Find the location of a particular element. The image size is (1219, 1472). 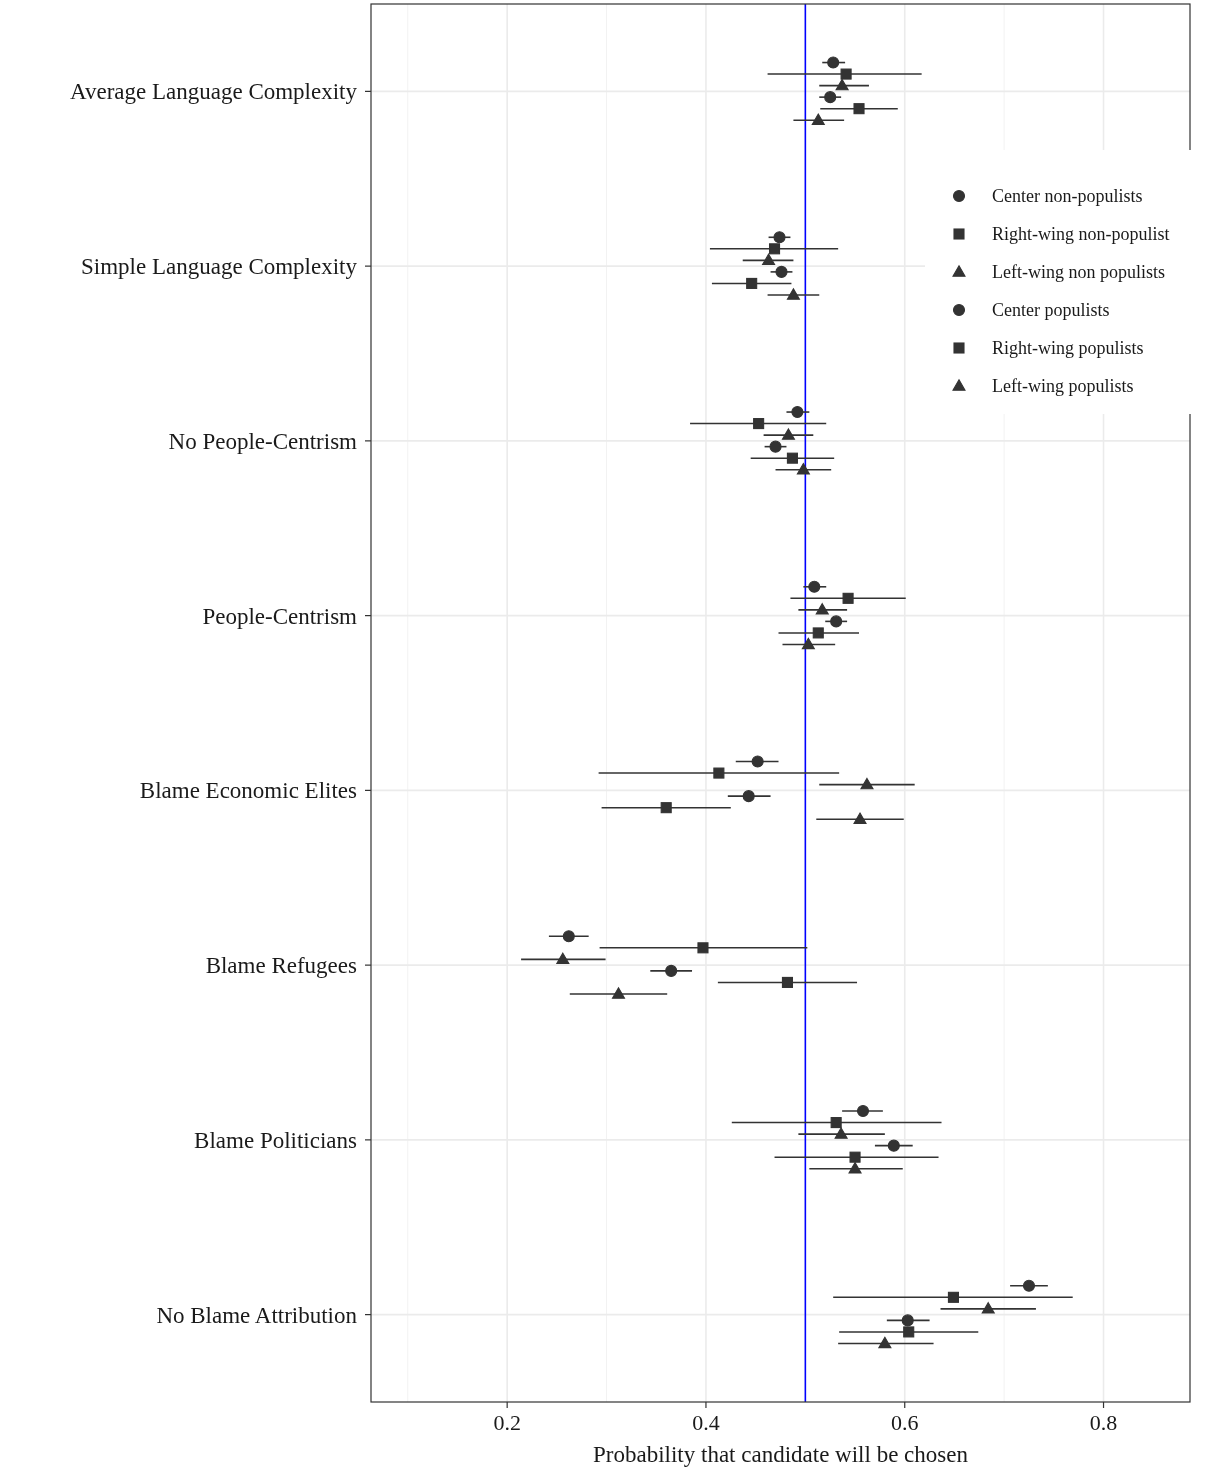

y-tick-label: Average Language Complexity is located at coordinates (214, 92).